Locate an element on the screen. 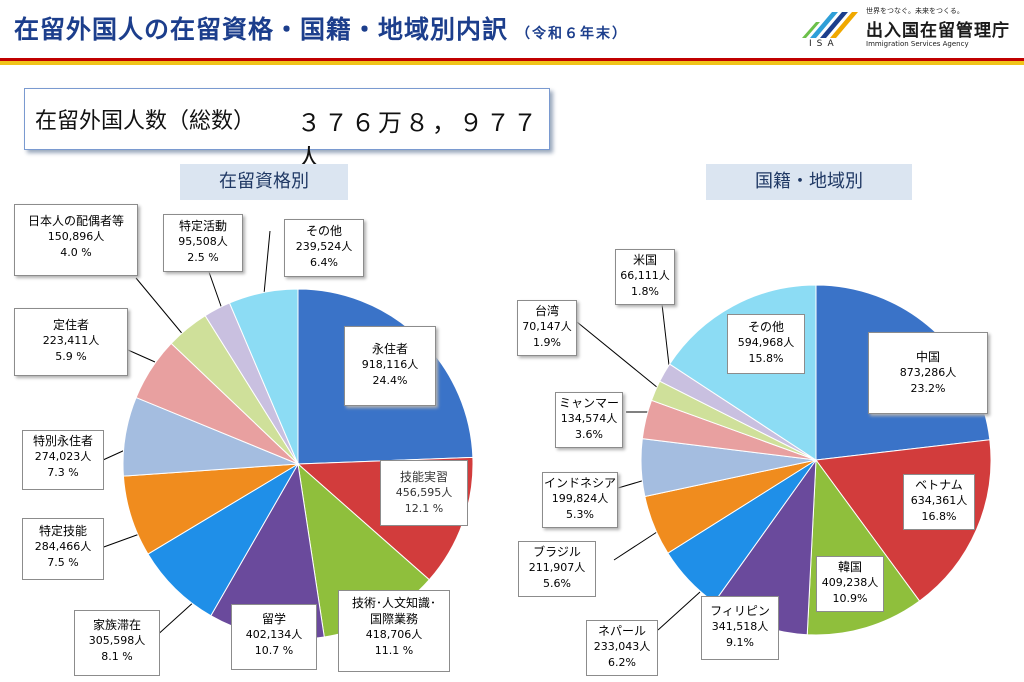 Image resolution: width=1024 pixels, height=682 pixels. slice-label-other-status: その他 239,524人 6.4% is located at coordinates (324, 248).